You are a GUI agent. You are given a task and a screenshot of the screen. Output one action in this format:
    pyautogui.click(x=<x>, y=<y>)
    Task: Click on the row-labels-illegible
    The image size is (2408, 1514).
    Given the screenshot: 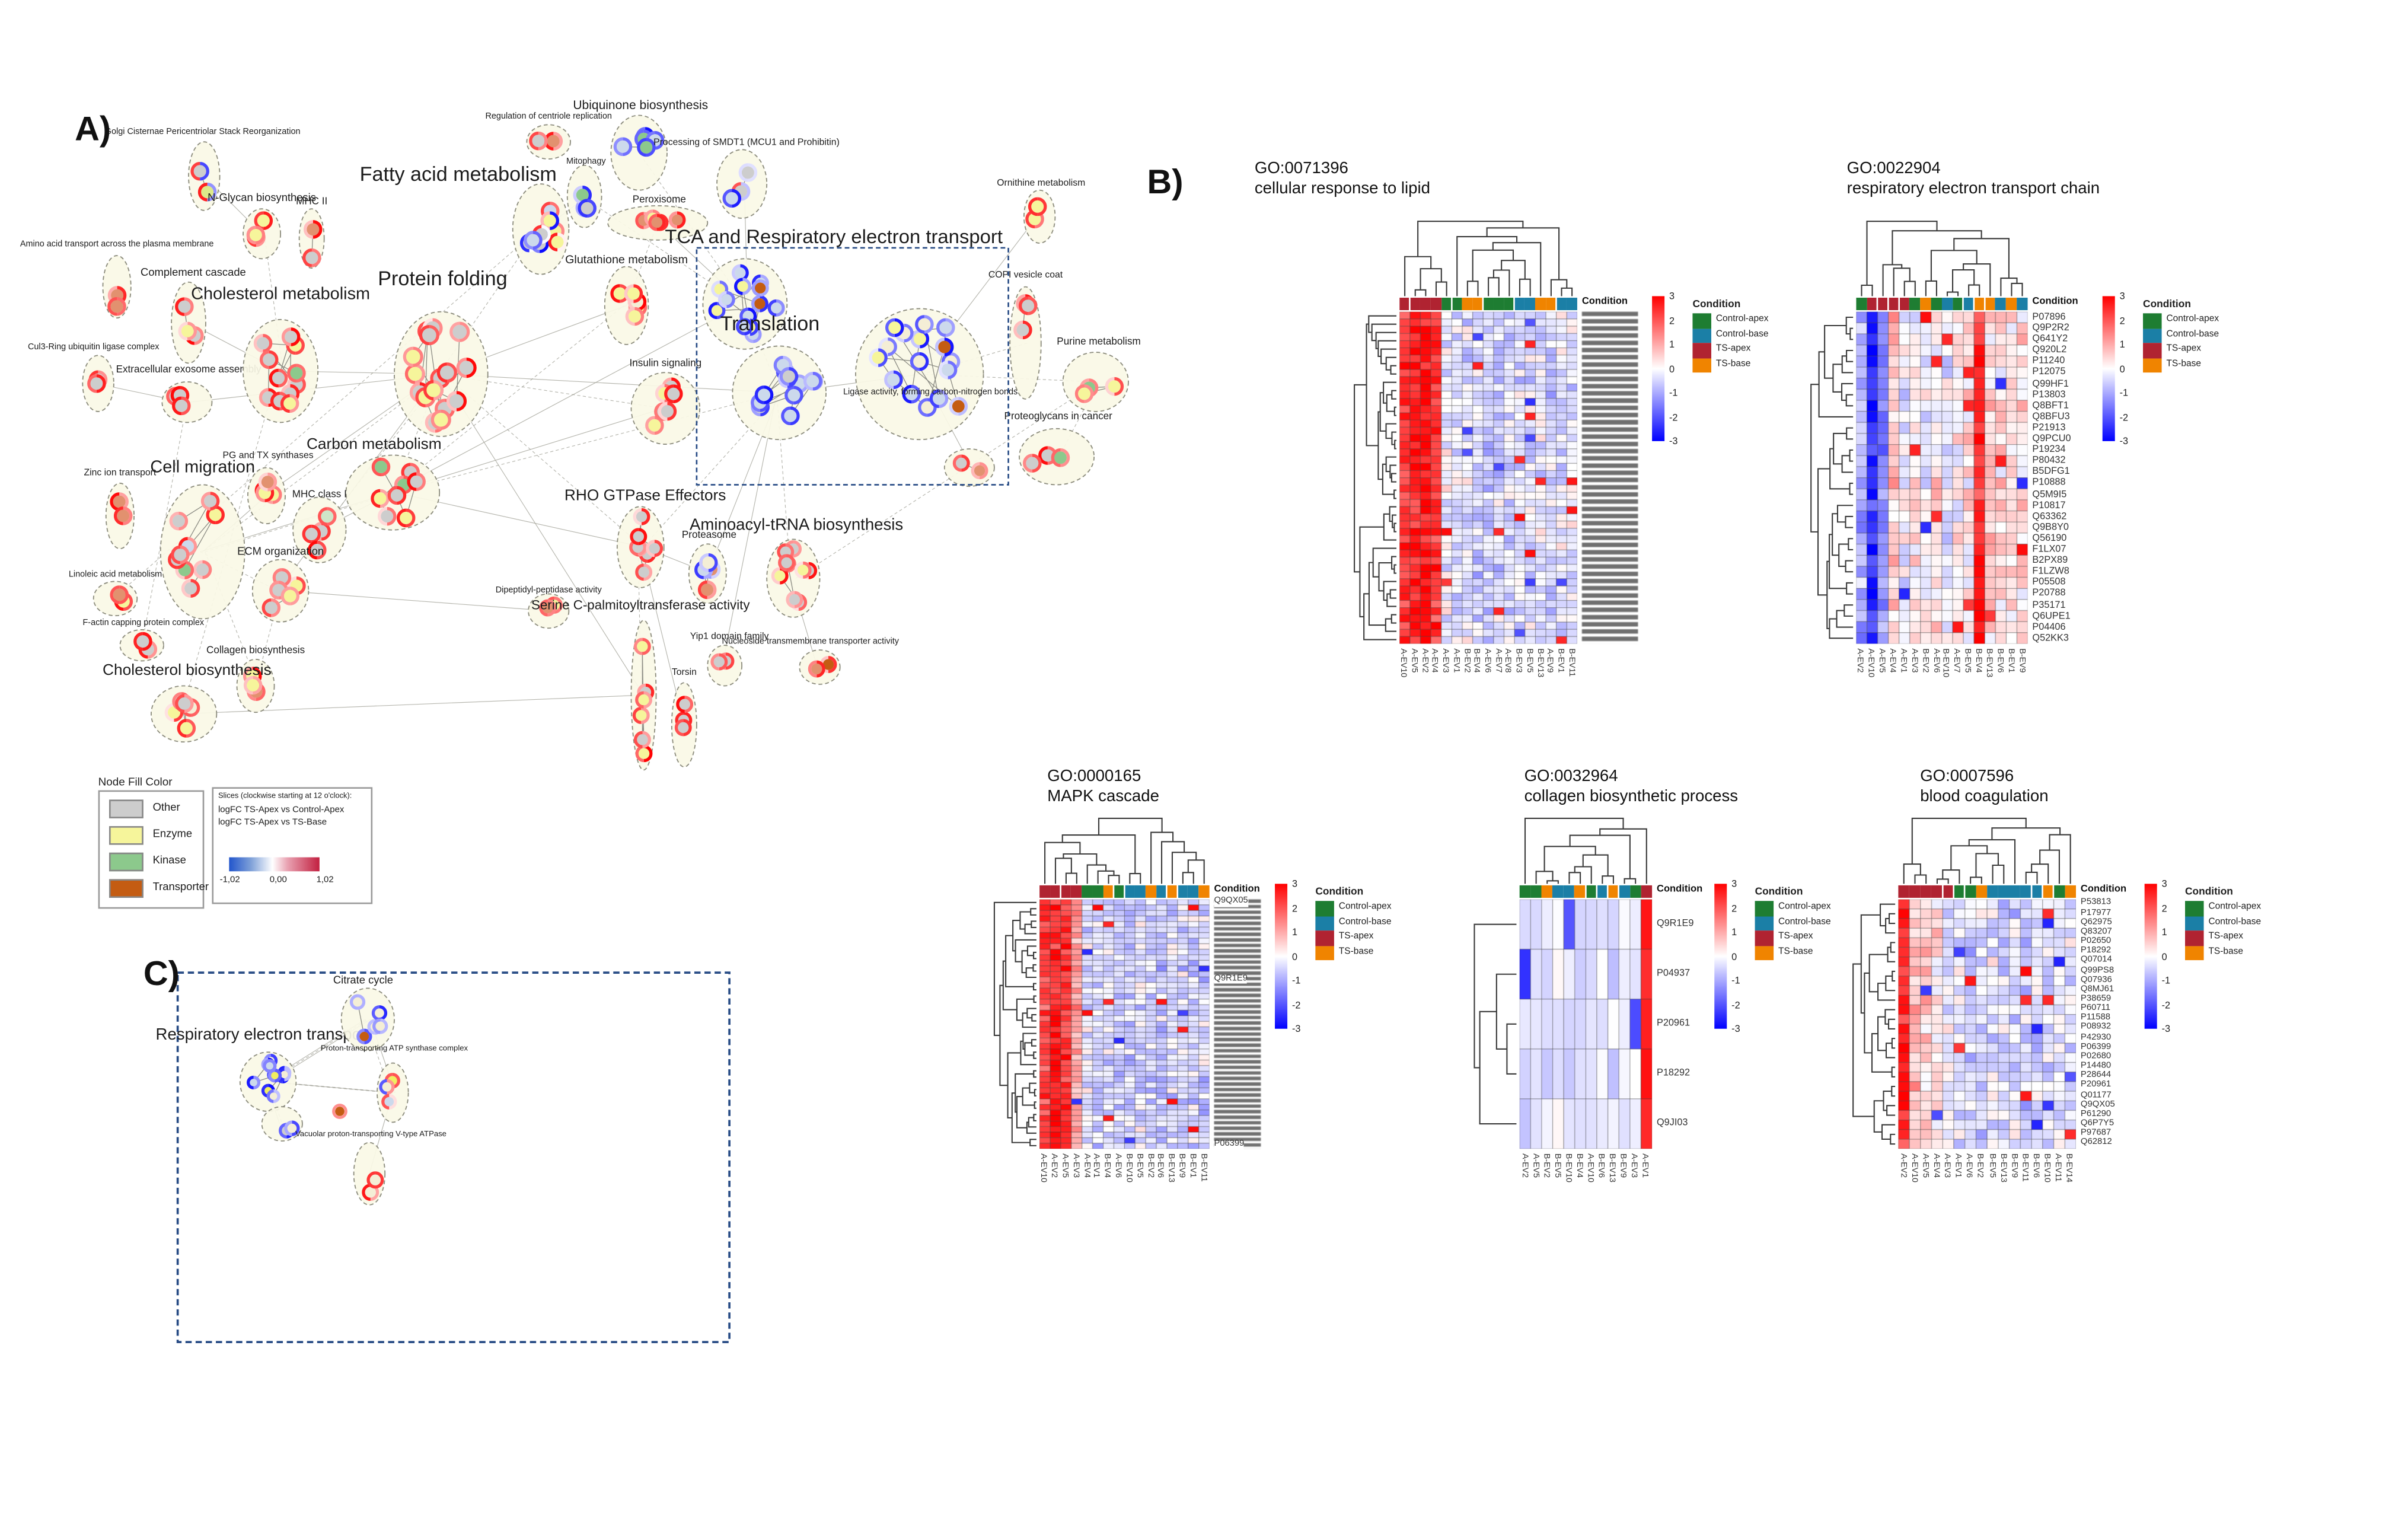 What is the action you would take?
    pyautogui.click(x=1237, y=1024)
    